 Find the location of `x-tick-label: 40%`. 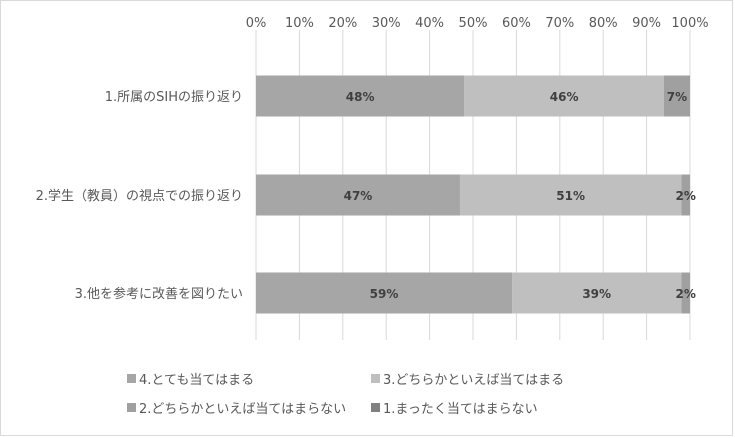

x-tick-label: 40% is located at coordinates (429, 23).